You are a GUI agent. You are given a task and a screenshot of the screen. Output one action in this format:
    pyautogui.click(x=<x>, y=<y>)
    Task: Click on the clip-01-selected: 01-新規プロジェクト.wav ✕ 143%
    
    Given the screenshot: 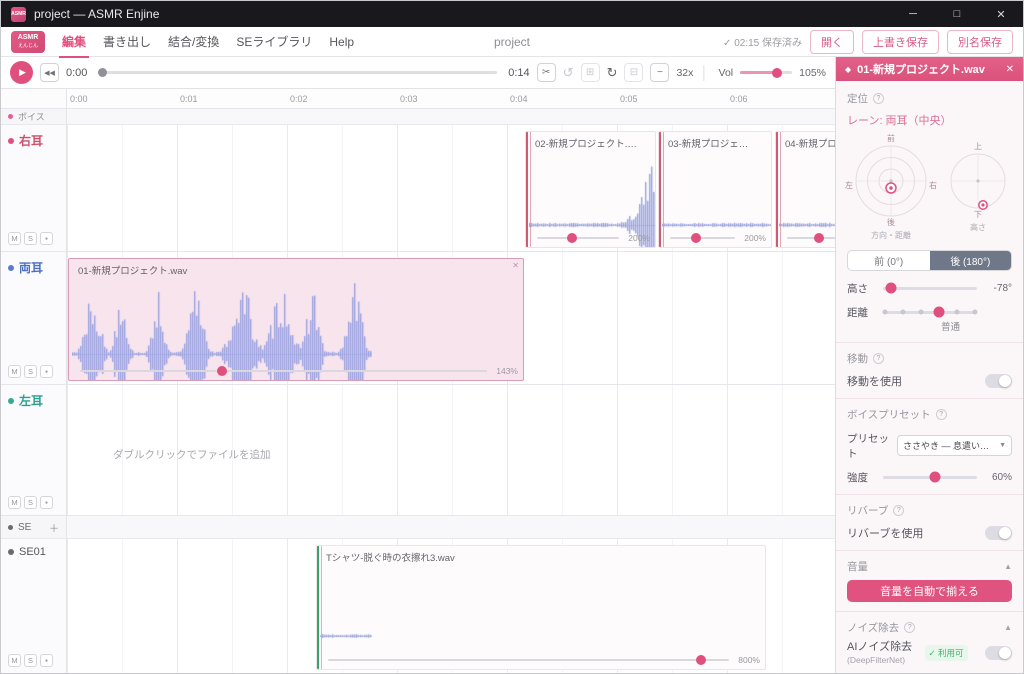 What is the action you would take?
    pyautogui.click(x=296, y=319)
    